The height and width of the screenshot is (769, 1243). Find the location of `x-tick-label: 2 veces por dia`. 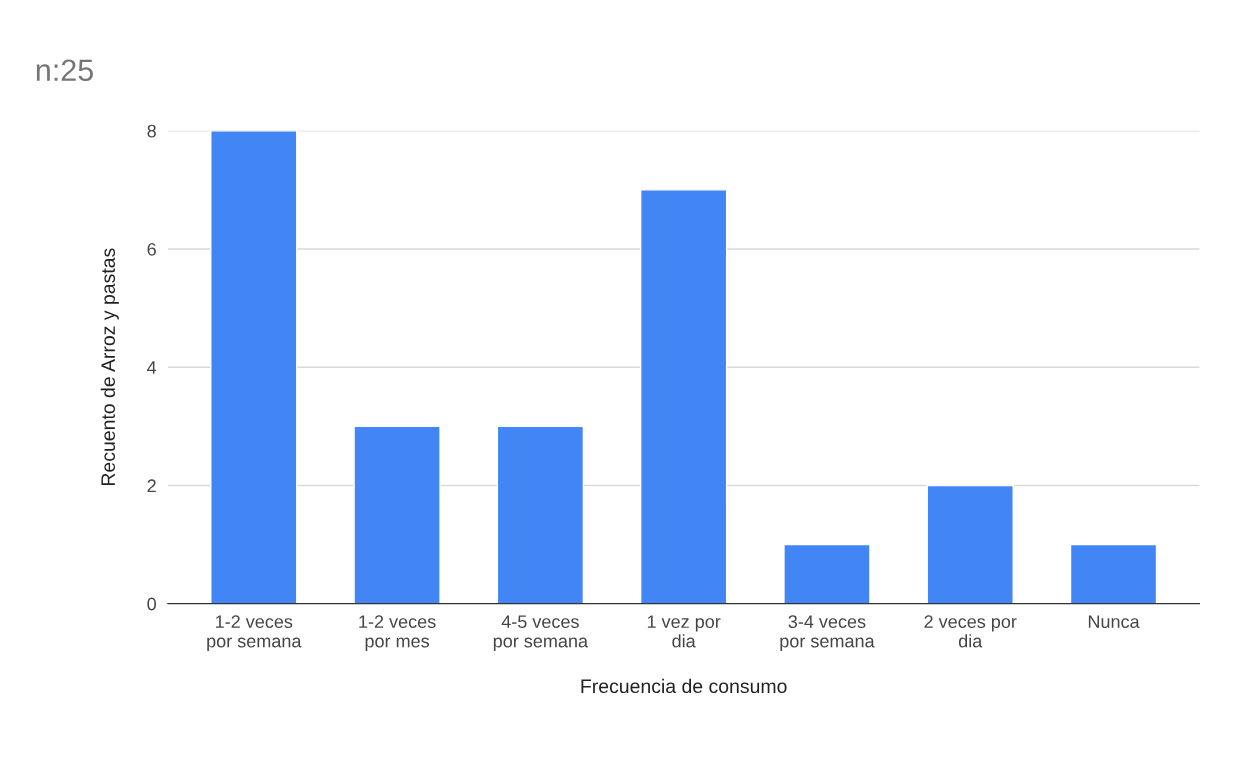

x-tick-label: 2 veces por dia is located at coordinates (970, 631).